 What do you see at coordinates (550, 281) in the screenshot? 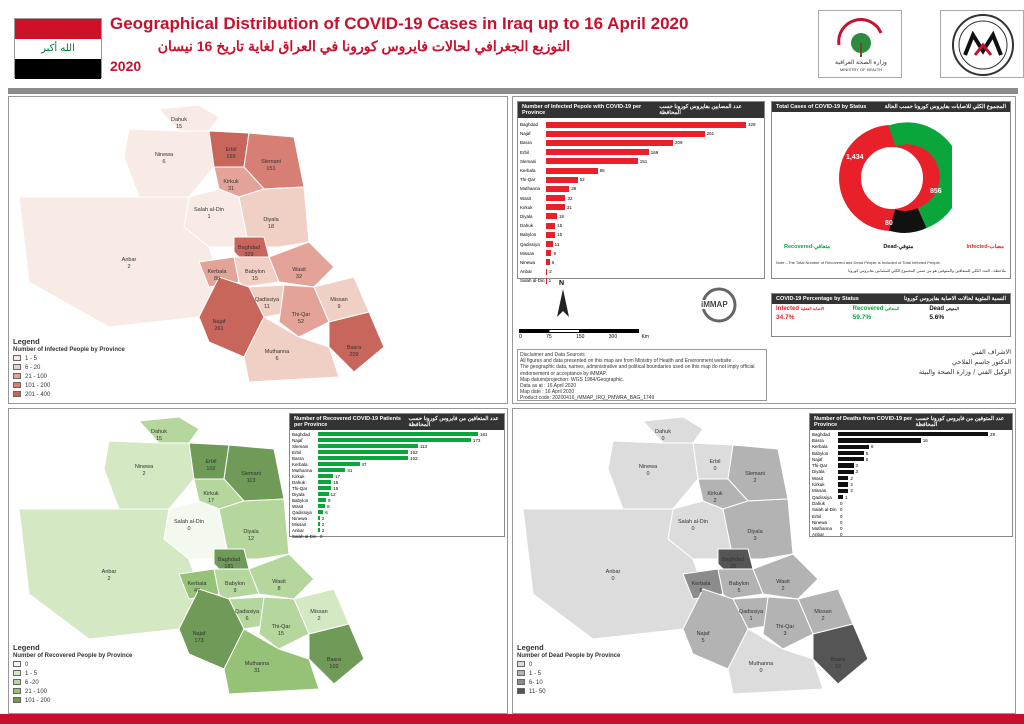
I see `bar-value: 1` at bounding box center [550, 281].